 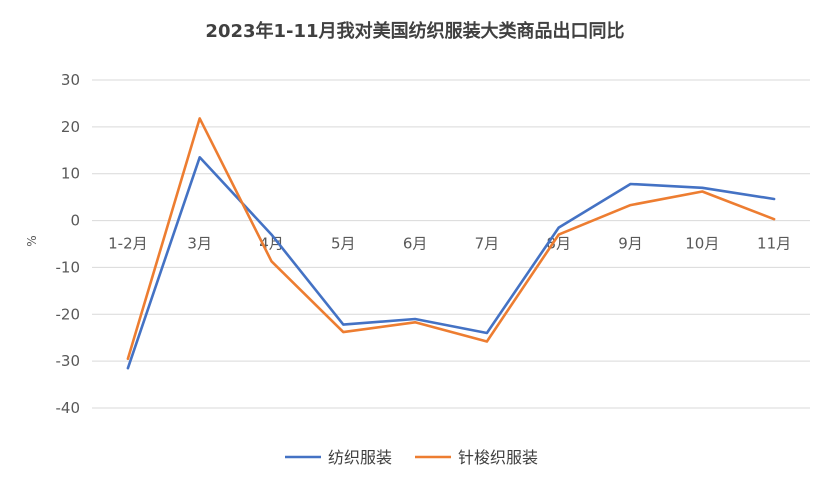 I want to click on y-tick-label: 0, so click(x=75, y=221).